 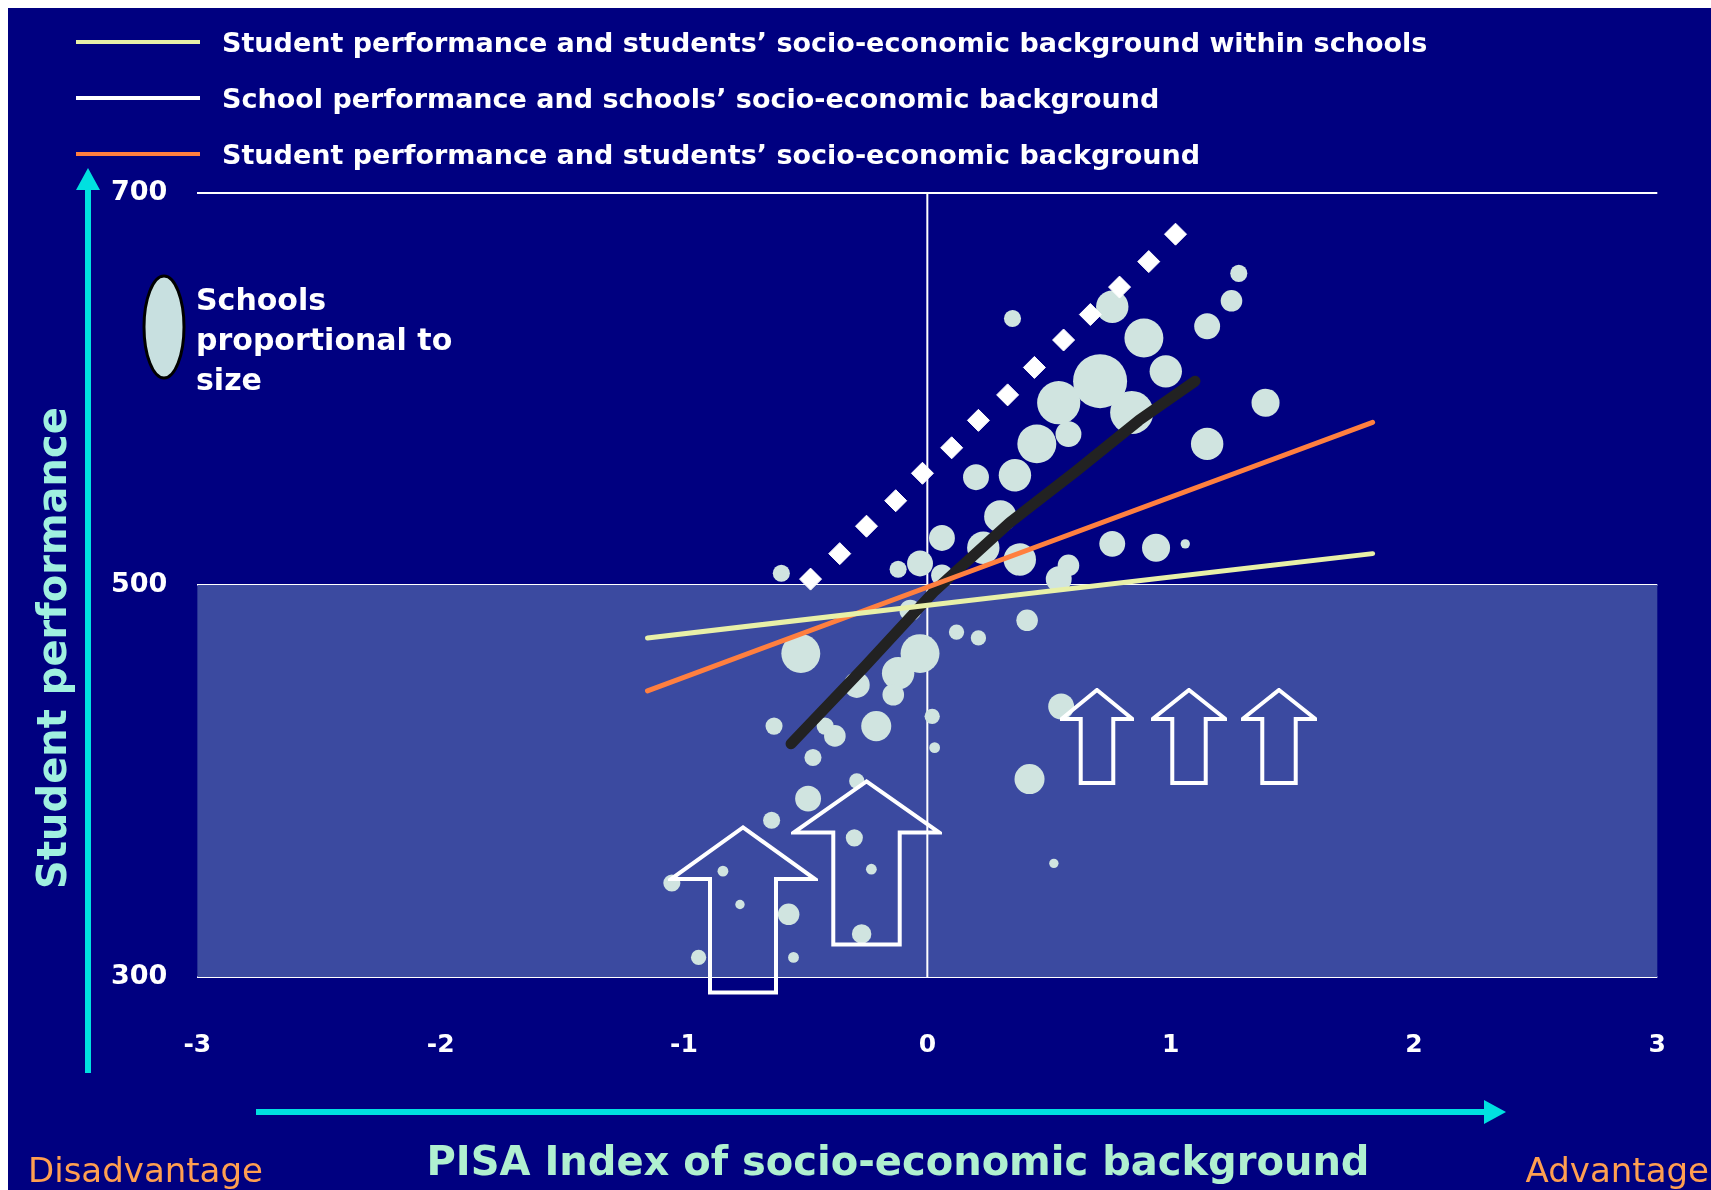 I want to click on y-tick-label: 700, so click(x=139, y=191).